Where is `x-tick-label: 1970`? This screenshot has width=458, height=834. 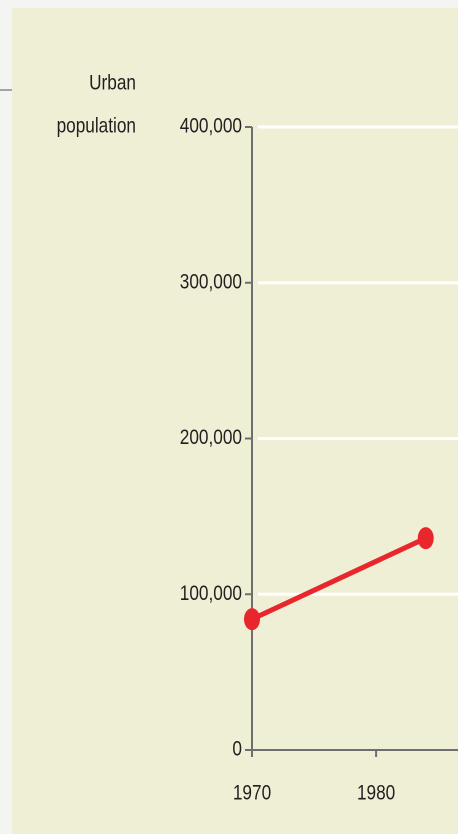 x-tick-label: 1970 is located at coordinates (252, 793).